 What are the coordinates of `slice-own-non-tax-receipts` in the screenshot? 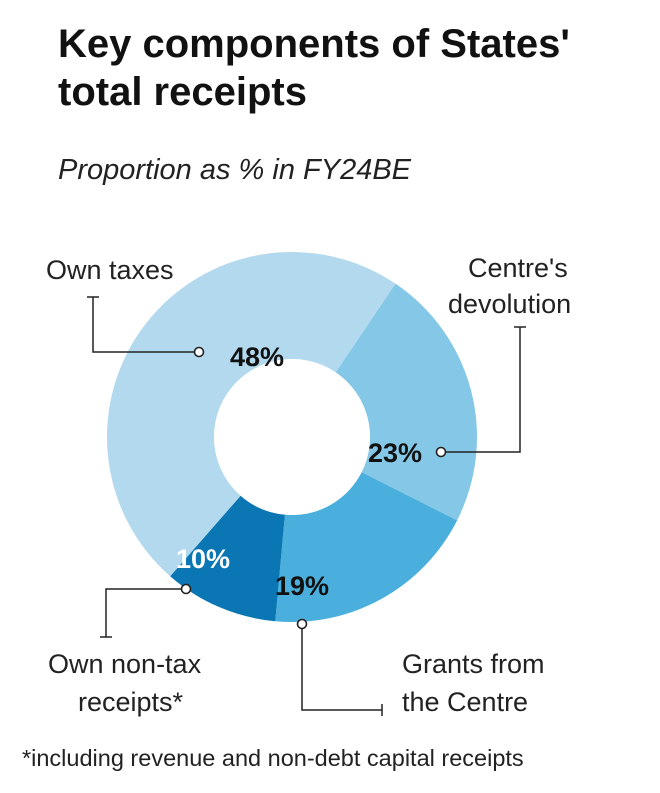 It's located at (227, 558).